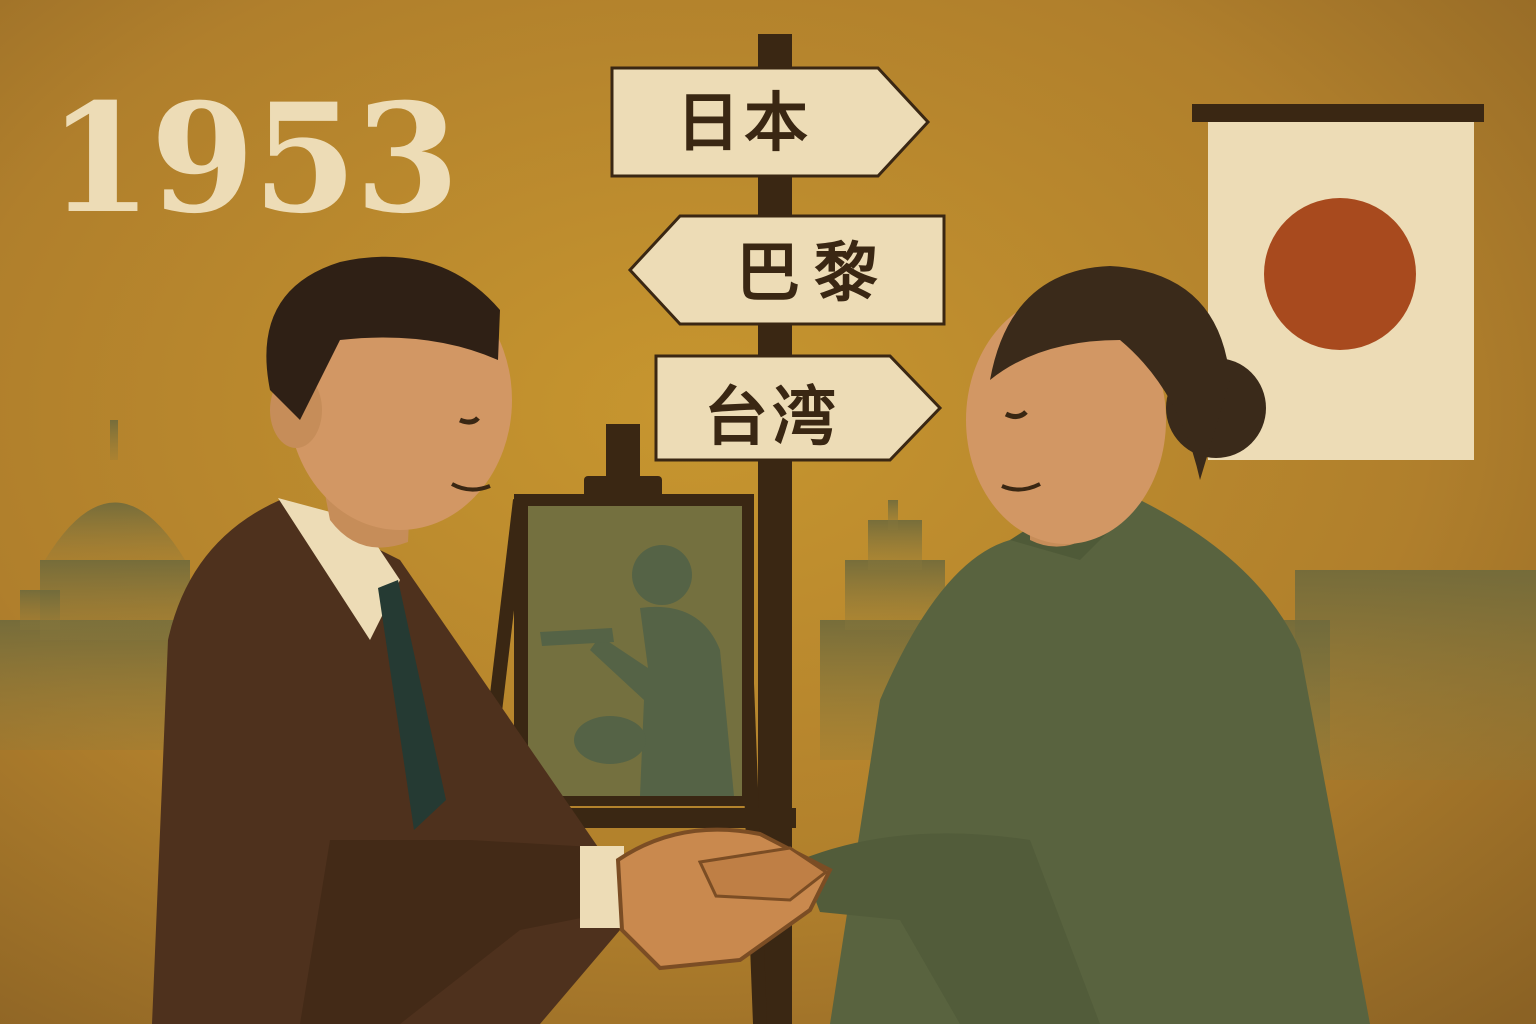 This screenshot has width=1536, height=1024. What do you see at coordinates (1021, 487) in the screenshot?
I see `woman-mouth` at bounding box center [1021, 487].